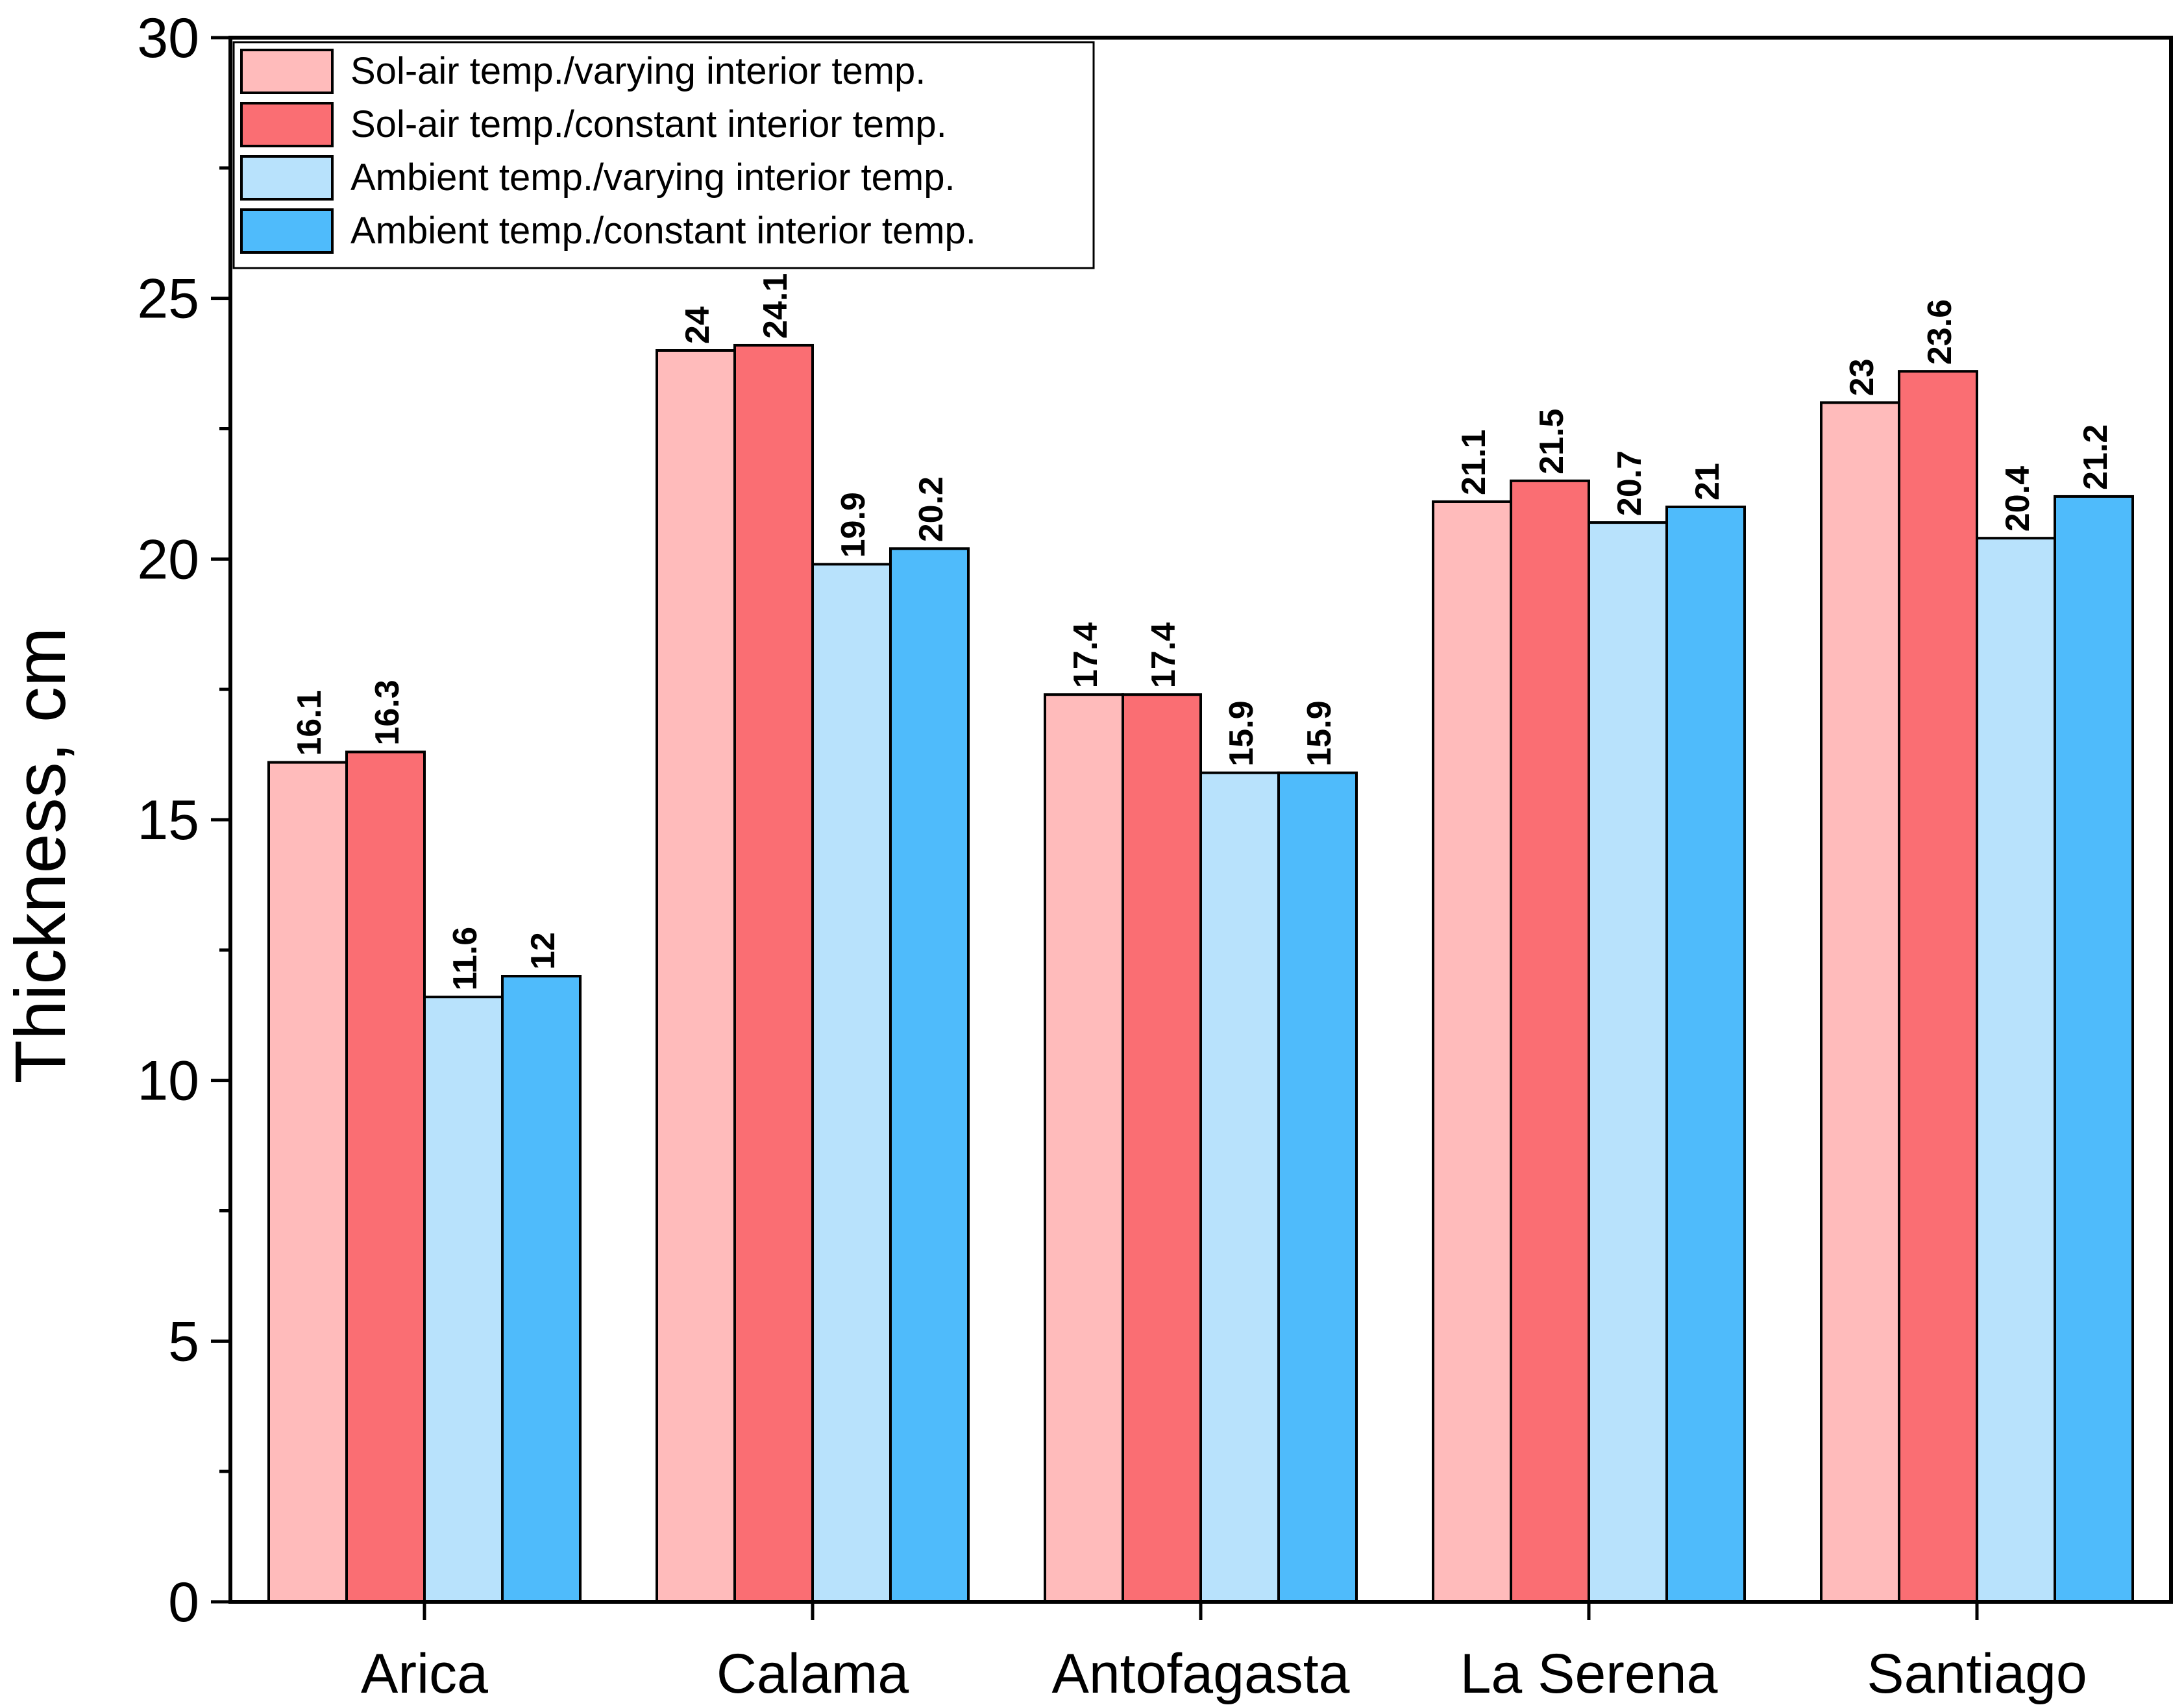 The width and height of the screenshot is (2184, 1705). What do you see at coordinates (543, 951) in the screenshot?
I see `data-label: 12` at bounding box center [543, 951].